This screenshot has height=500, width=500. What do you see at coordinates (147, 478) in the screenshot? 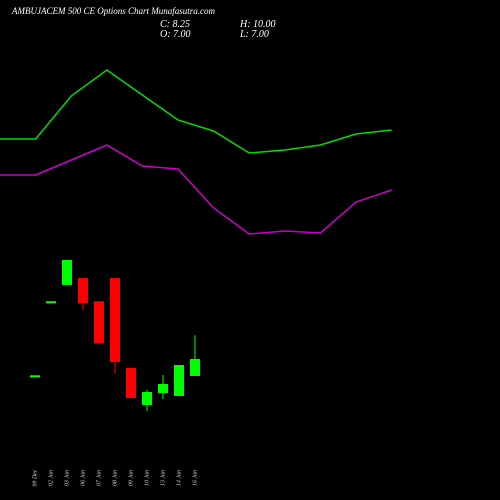
I see `x-tick-label: 10 Jan` at bounding box center [147, 478].